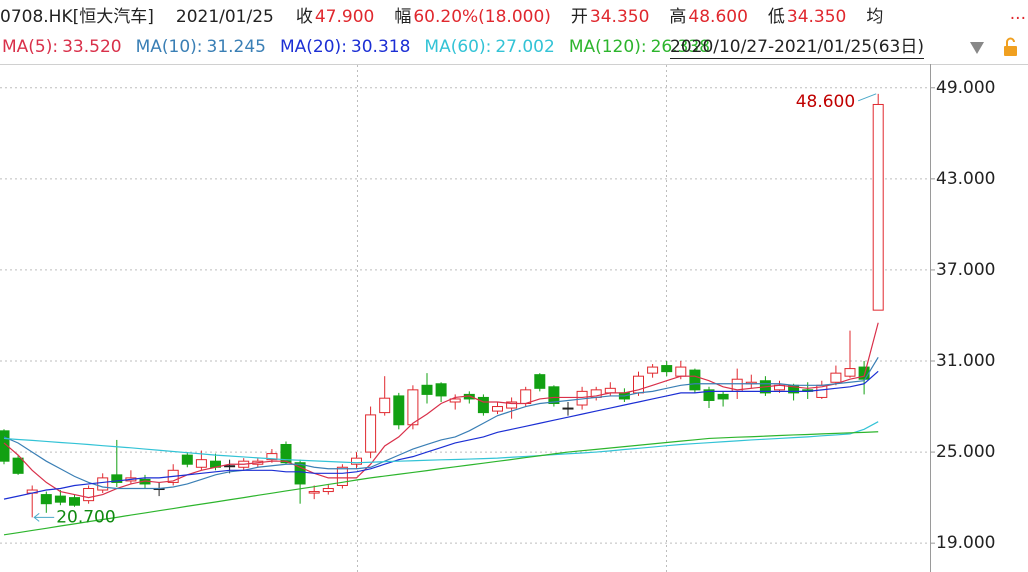 The width and height of the screenshot is (1028, 572). What do you see at coordinates (1010, 51) in the screenshot?
I see `lock-body` at bounding box center [1010, 51].